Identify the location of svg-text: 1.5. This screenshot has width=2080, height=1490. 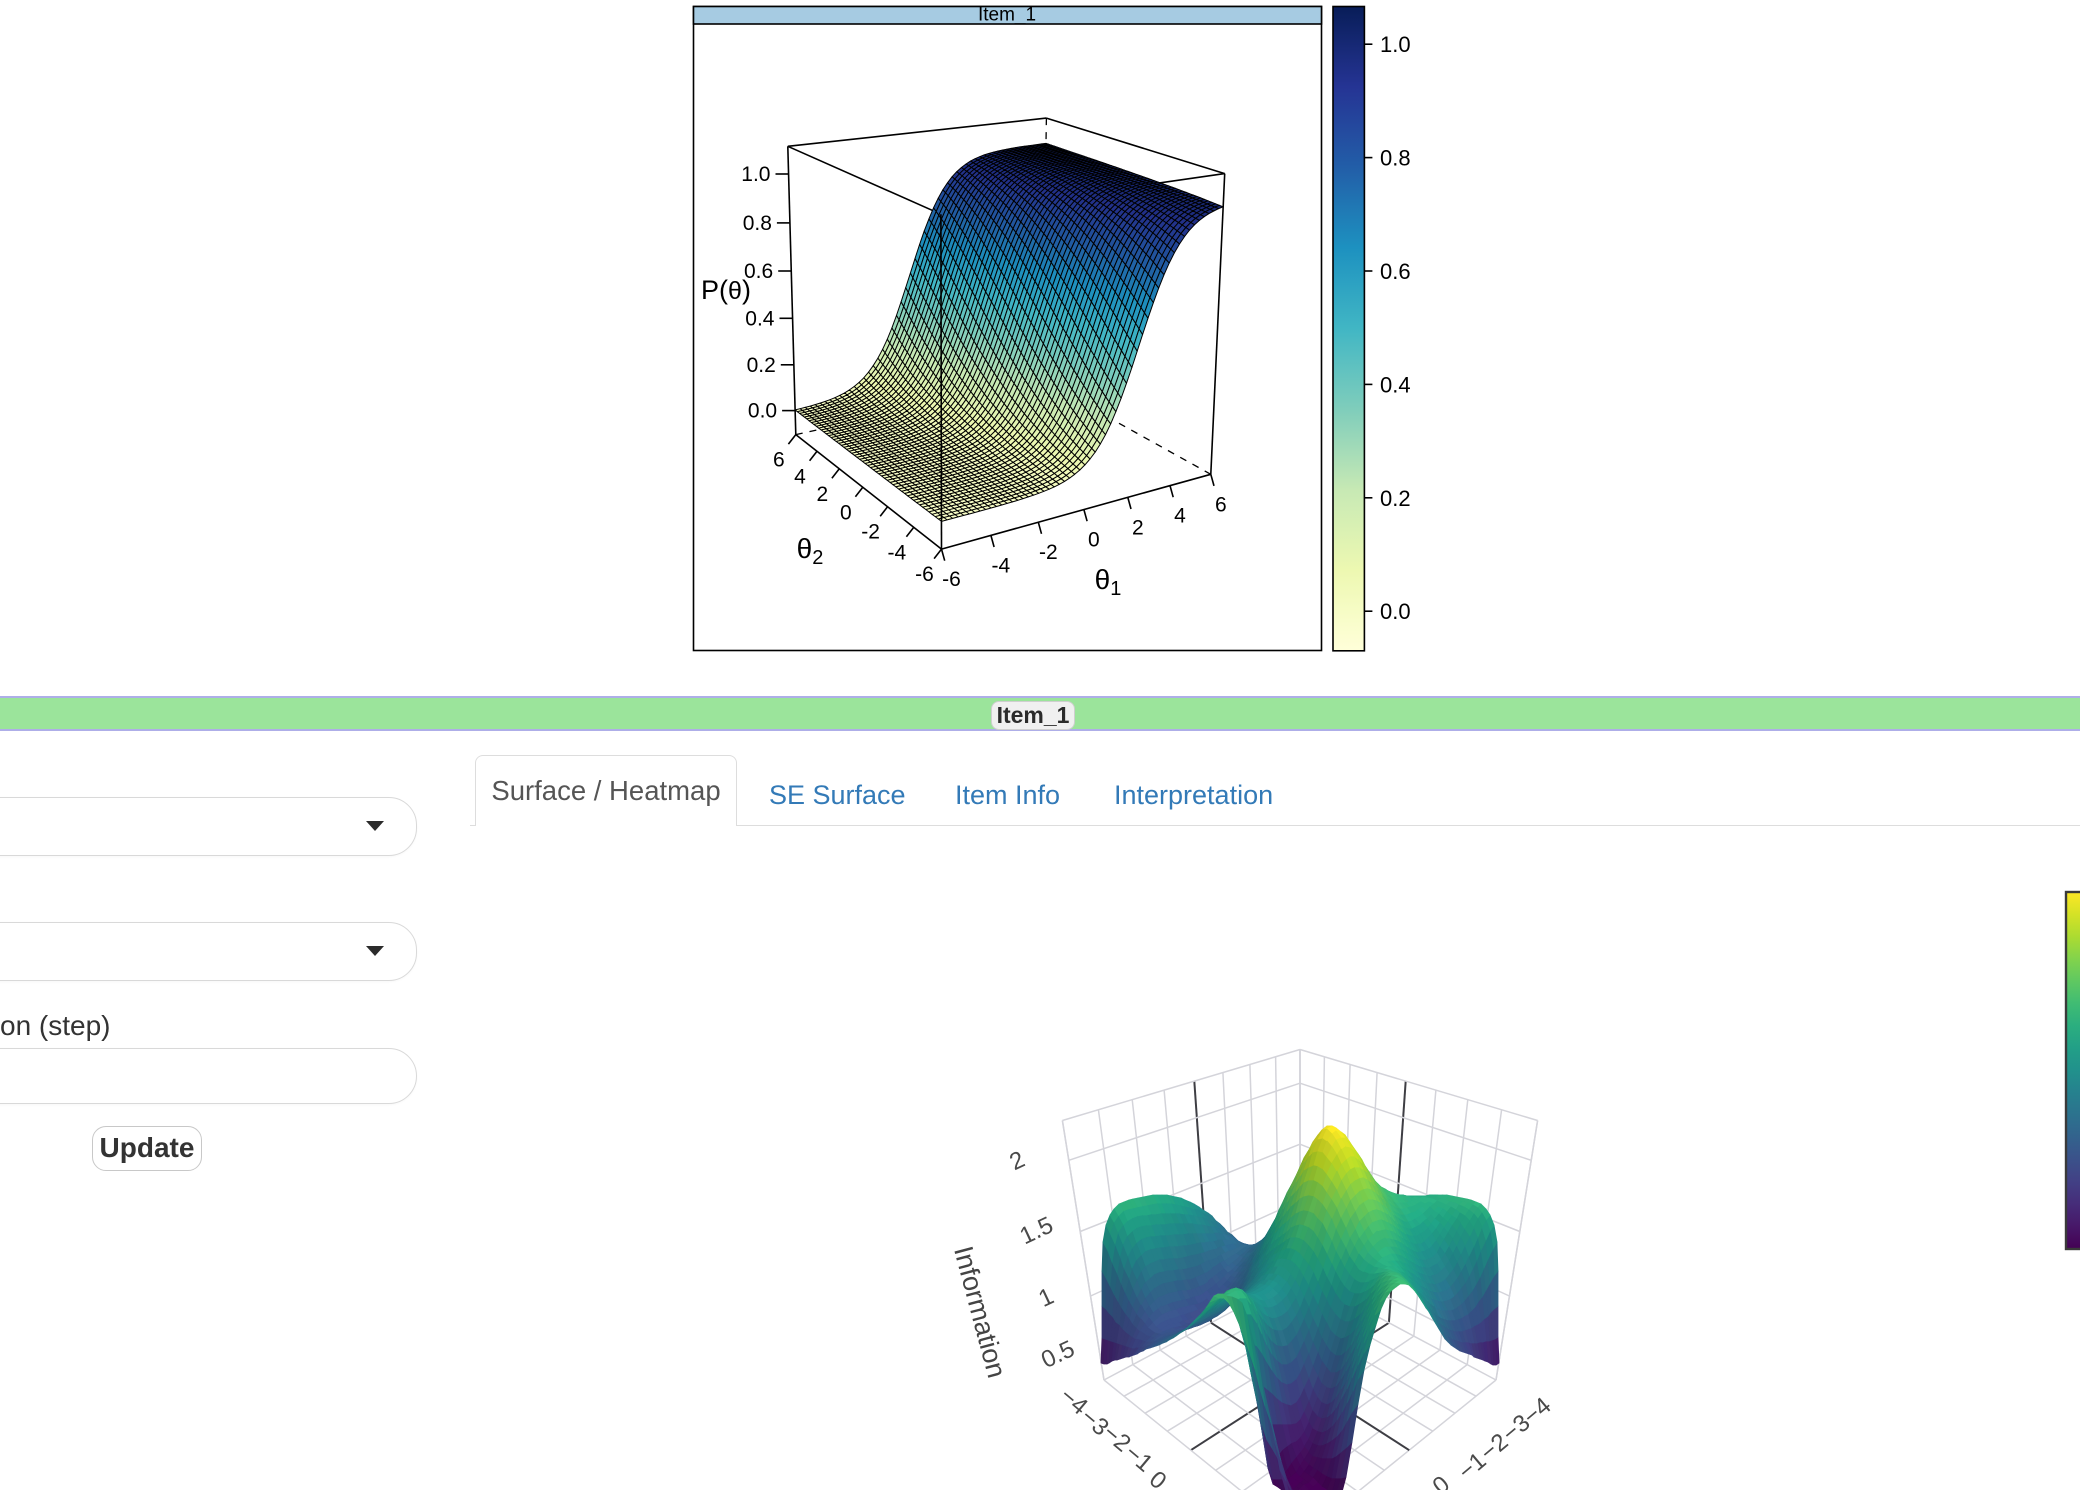
(1037, 1231).